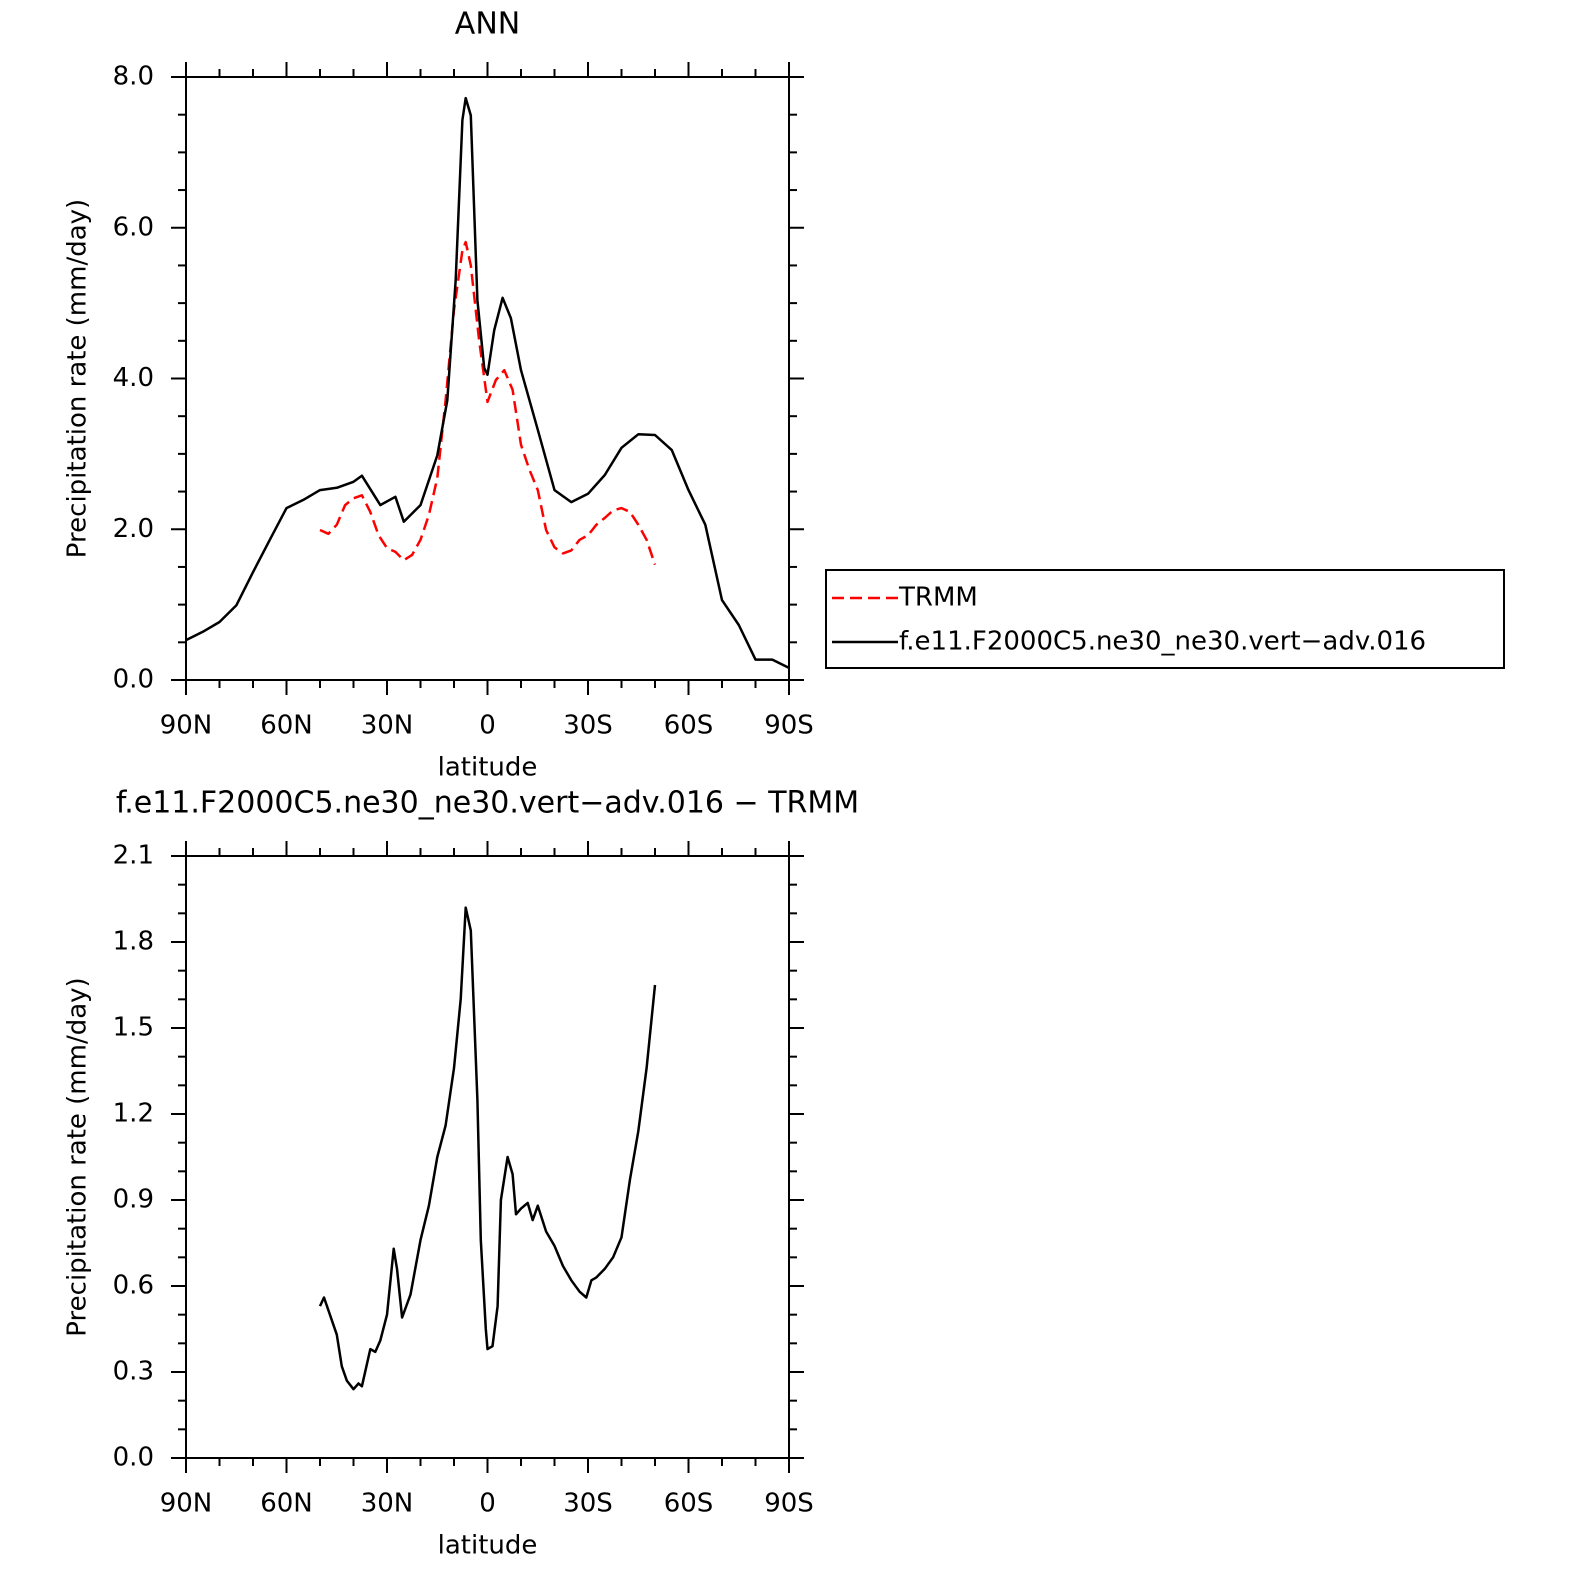  Describe the element at coordinates (133, 1114) in the screenshot. I see `y-tick-label: 1.2` at that location.